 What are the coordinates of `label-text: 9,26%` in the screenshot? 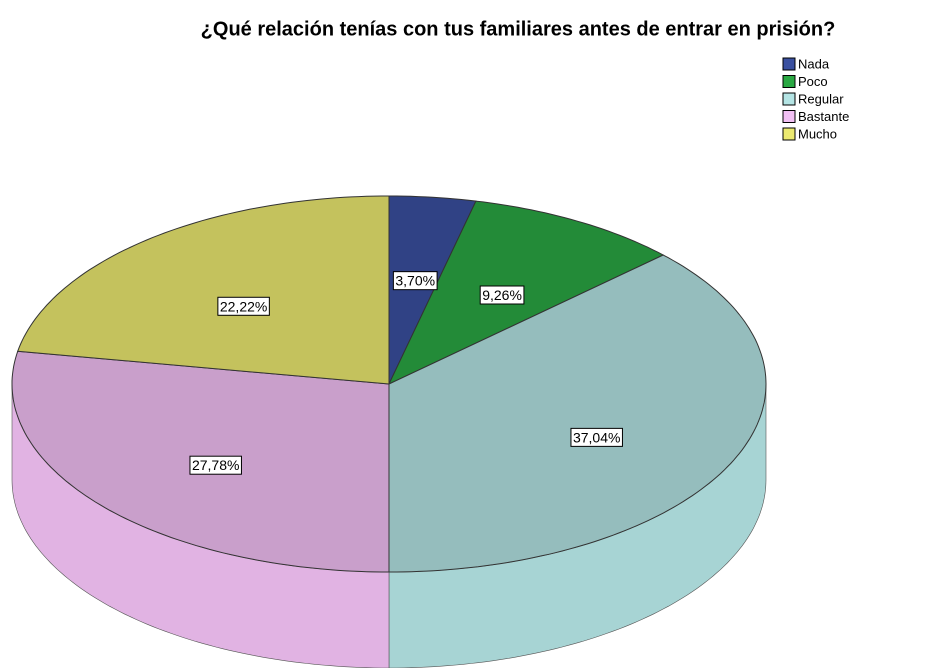 It's located at (502, 295).